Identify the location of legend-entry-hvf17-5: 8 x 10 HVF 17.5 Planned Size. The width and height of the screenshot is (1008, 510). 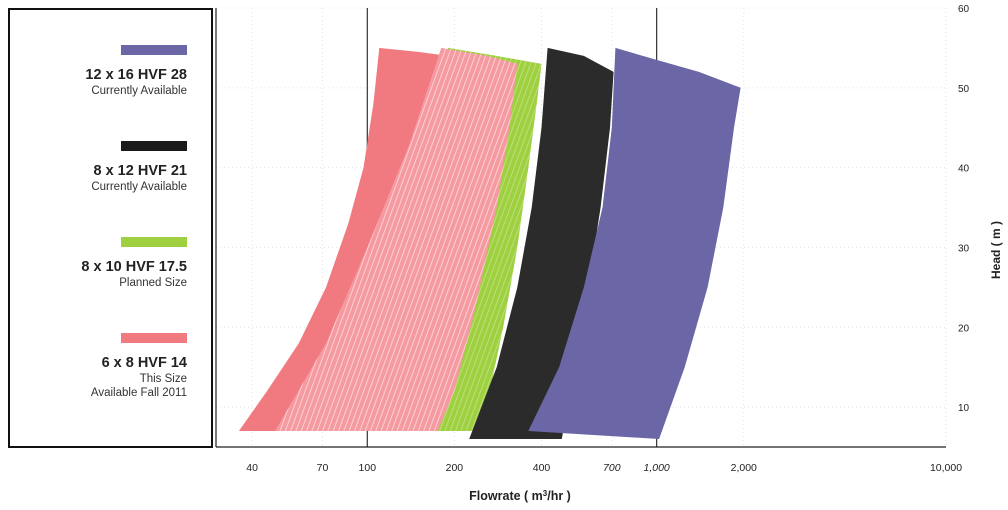
(134, 262).